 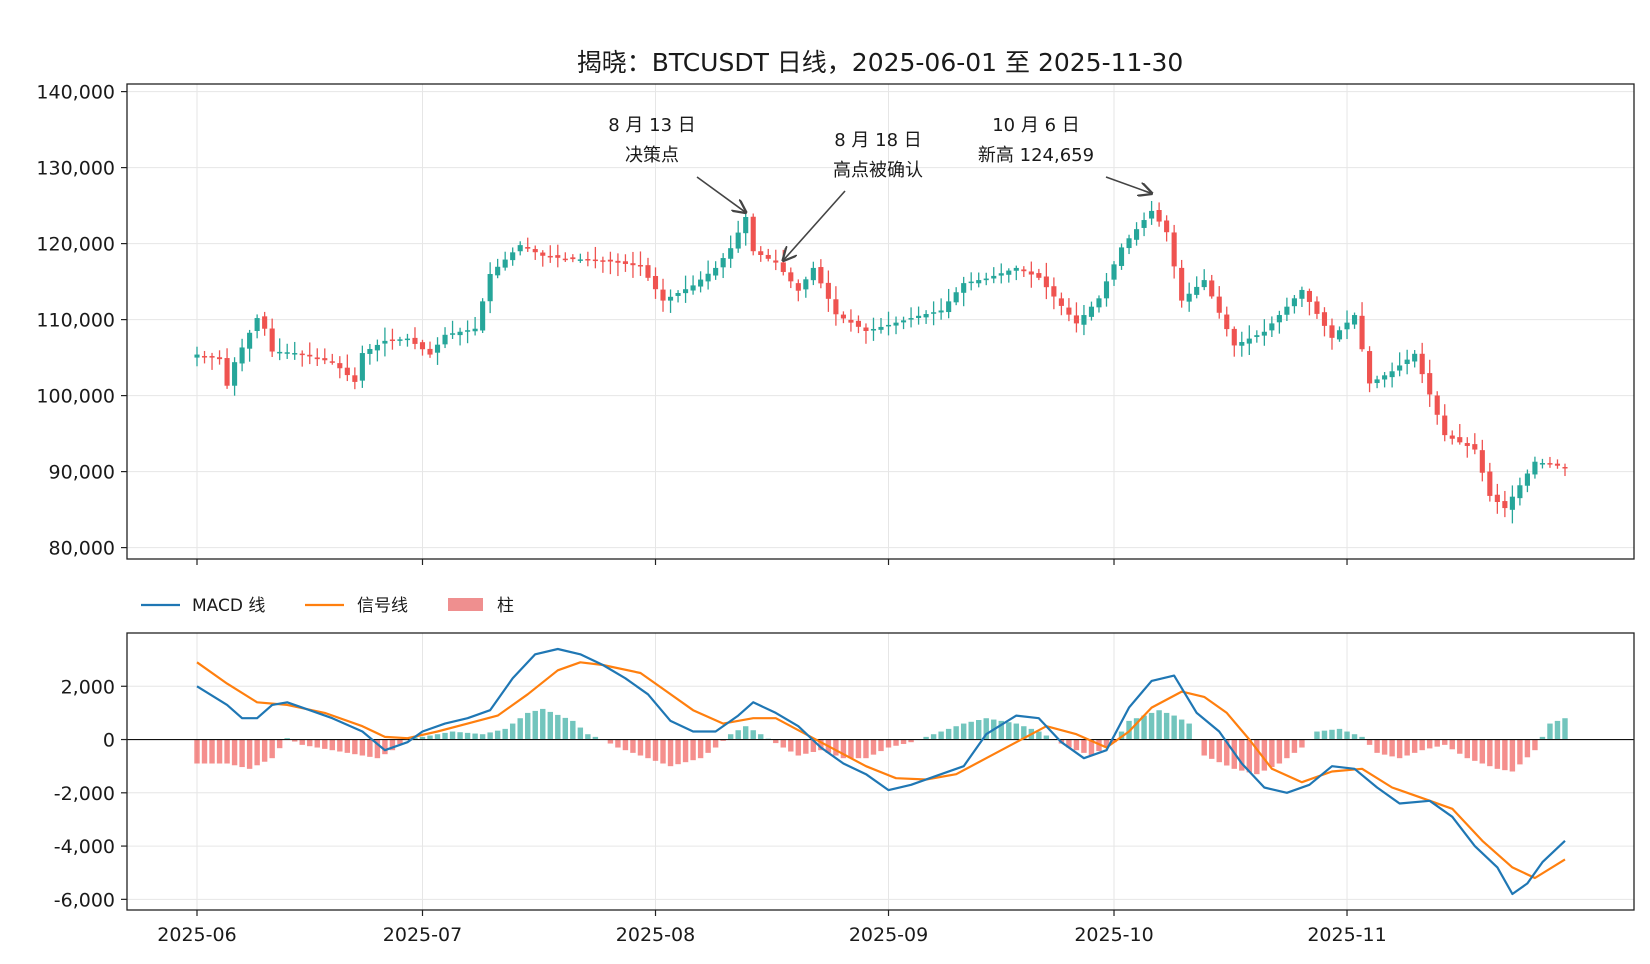 What do you see at coordinates (505, 606) in the screenshot?
I see `legend-hist-label: 柱` at bounding box center [505, 606].